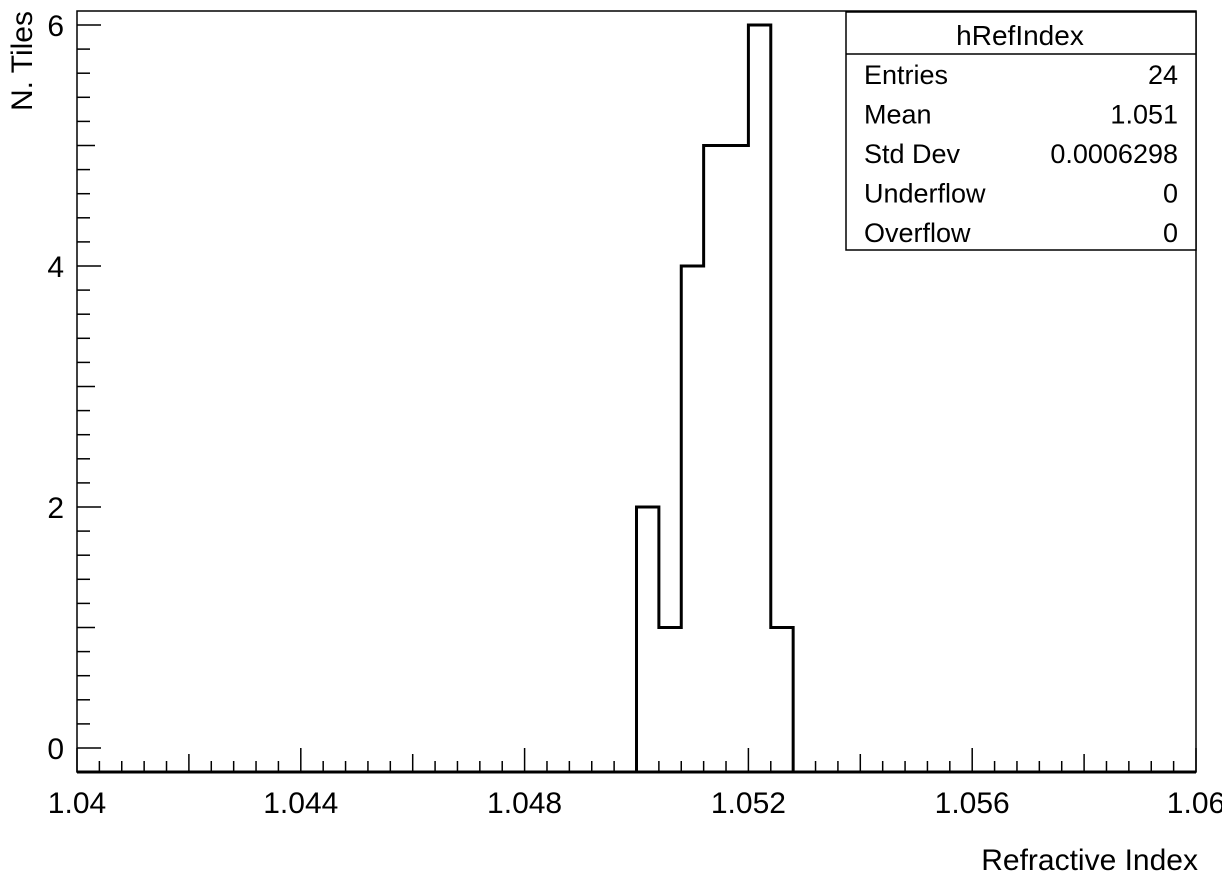 The width and height of the screenshot is (1222, 879). What do you see at coordinates (1020, 35) in the screenshot?
I see `stats-box-title: hRefIndex` at bounding box center [1020, 35].